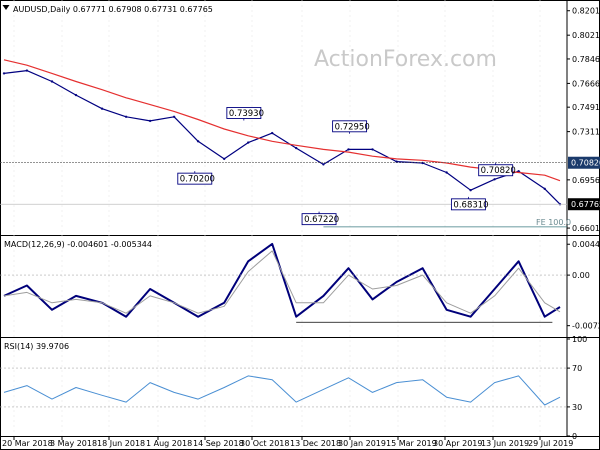  I want to click on x-tick-label-3: 1 Aug 2018, so click(169, 443).